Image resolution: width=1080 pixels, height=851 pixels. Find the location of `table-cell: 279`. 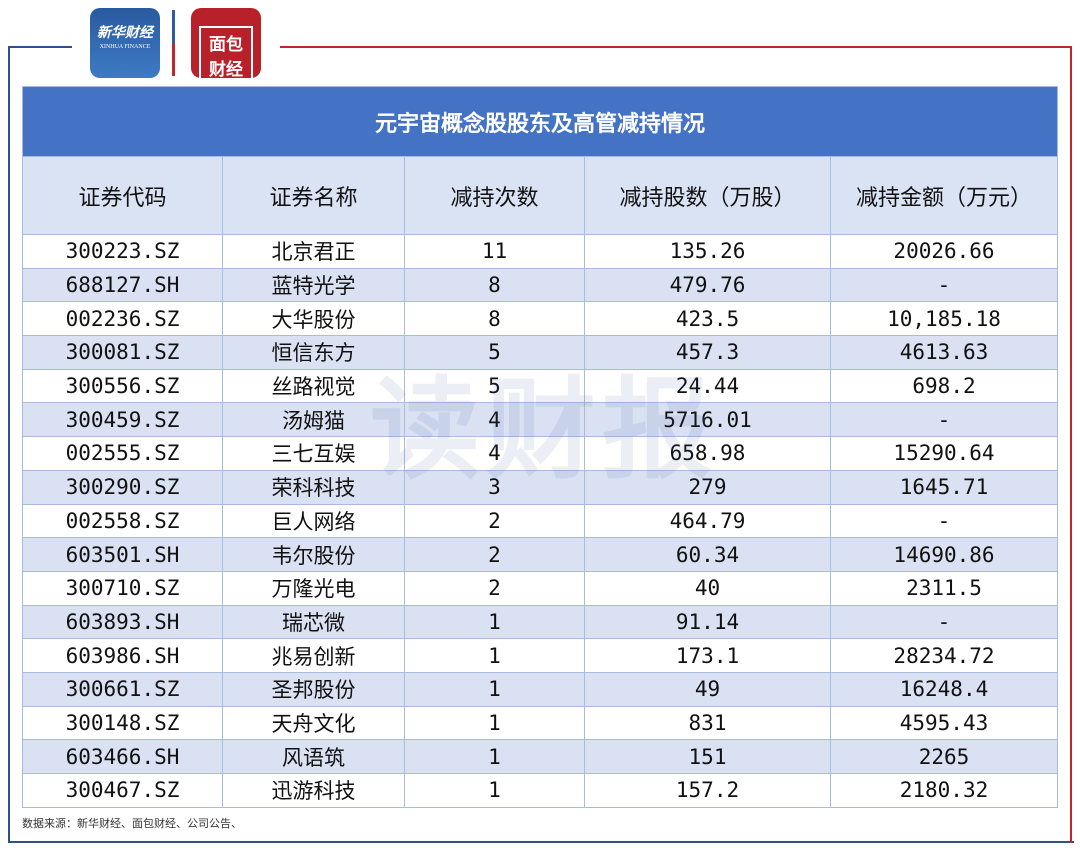

table-cell: 279 is located at coordinates (707, 487).